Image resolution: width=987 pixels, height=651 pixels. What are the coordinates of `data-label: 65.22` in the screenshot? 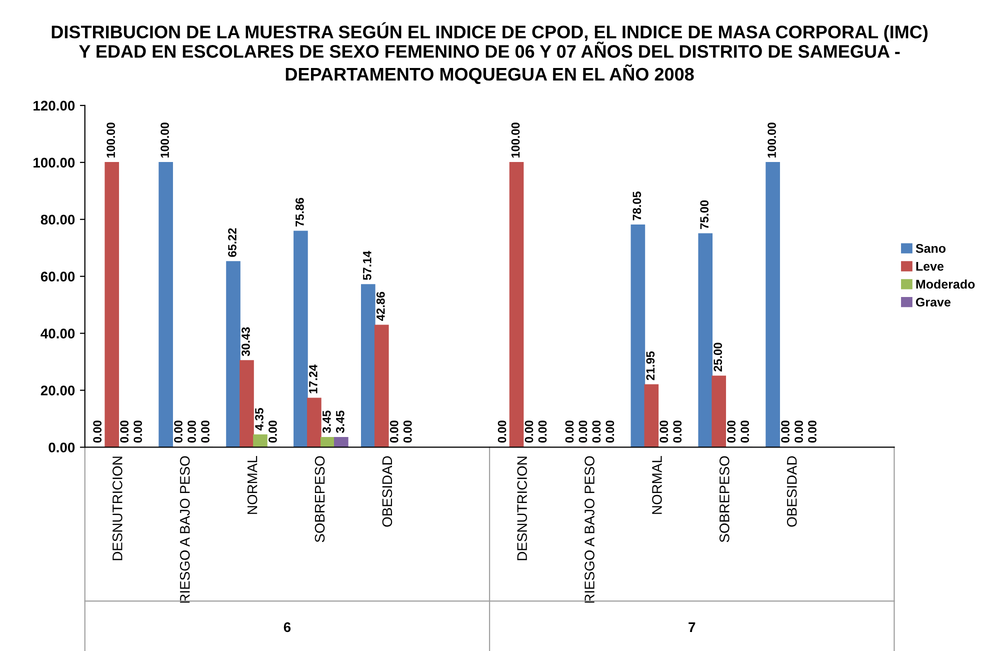 It's located at (232, 242).